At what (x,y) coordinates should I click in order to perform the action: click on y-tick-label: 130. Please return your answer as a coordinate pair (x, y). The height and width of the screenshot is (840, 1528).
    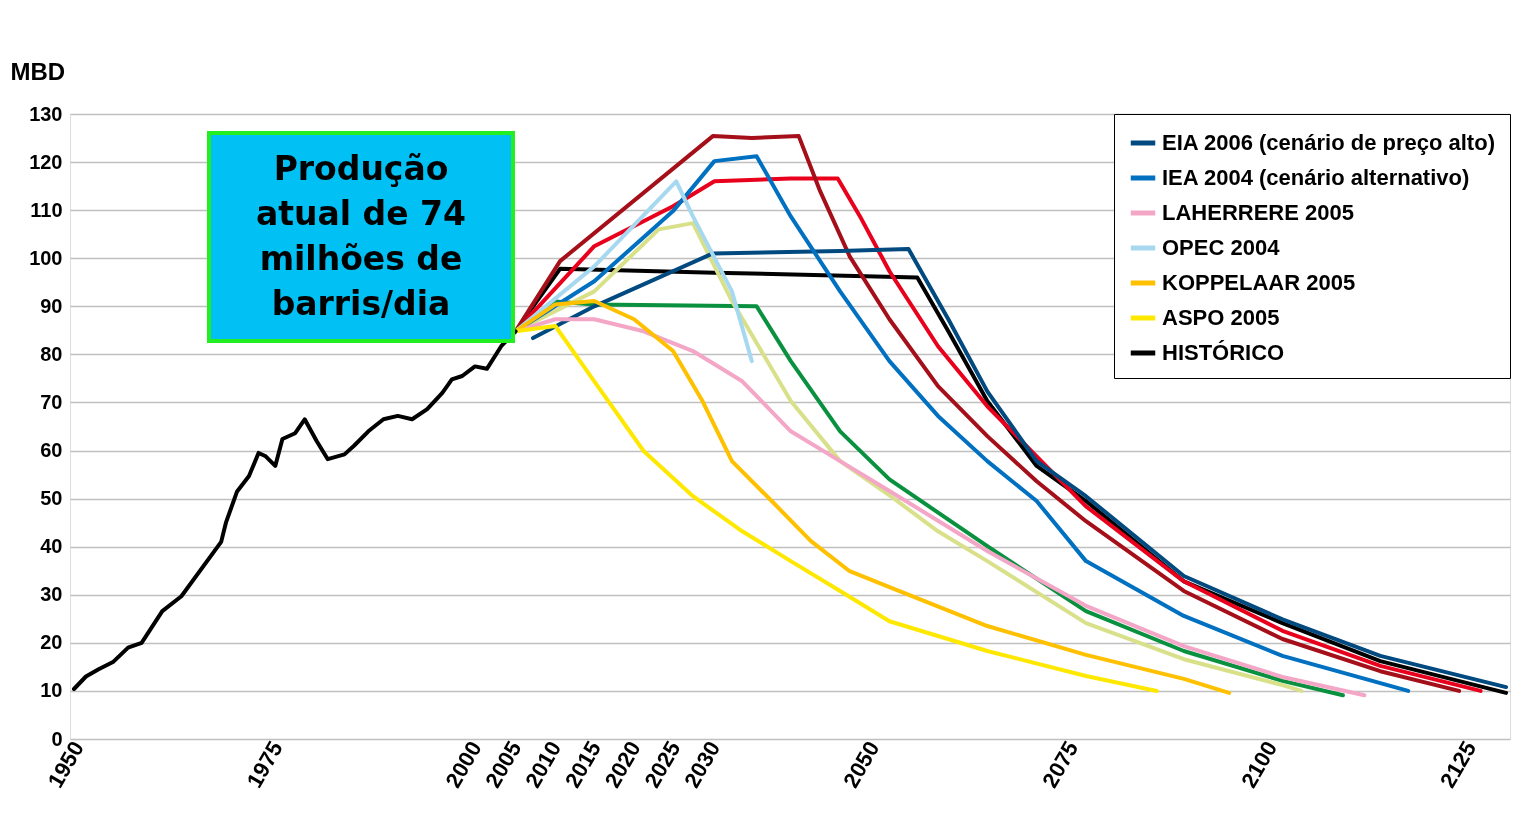
    Looking at the image, I should click on (46, 113).